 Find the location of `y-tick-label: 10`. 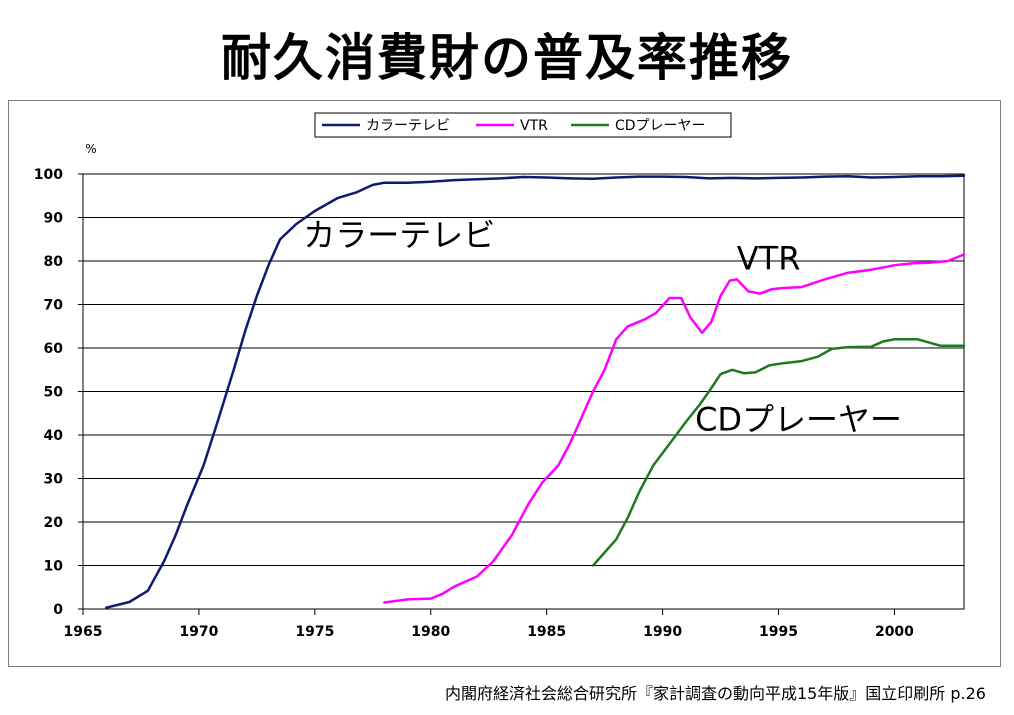

y-tick-label: 10 is located at coordinates (54, 567).